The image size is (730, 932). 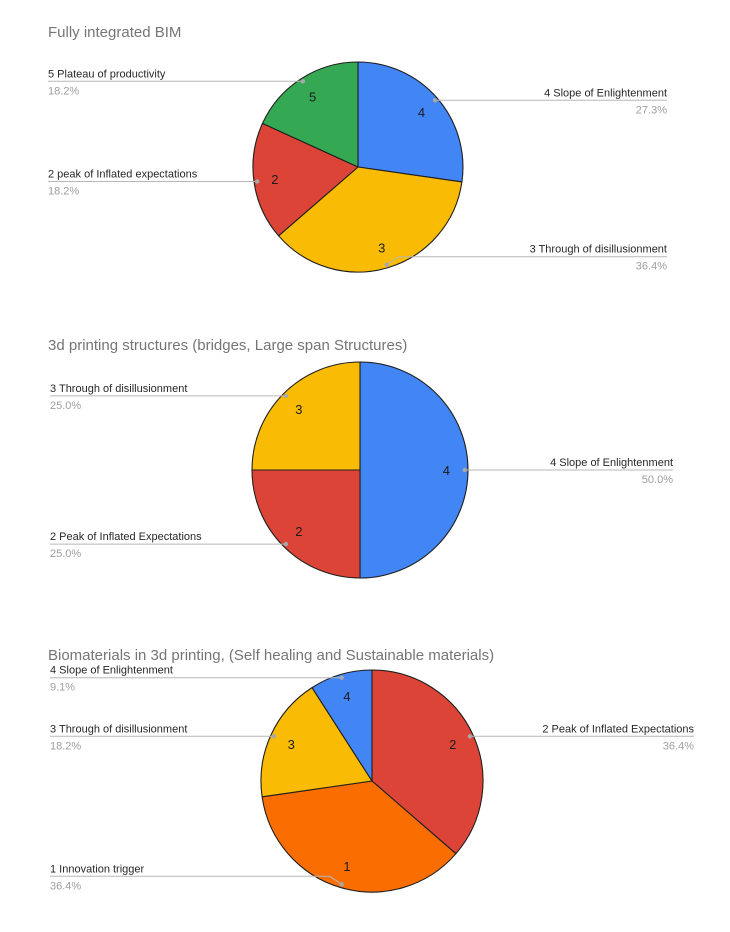 What do you see at coordinates (62, 688) in the screenshot?
I see `slice-percentage: 9.1%` at bounding box center [62, 688].